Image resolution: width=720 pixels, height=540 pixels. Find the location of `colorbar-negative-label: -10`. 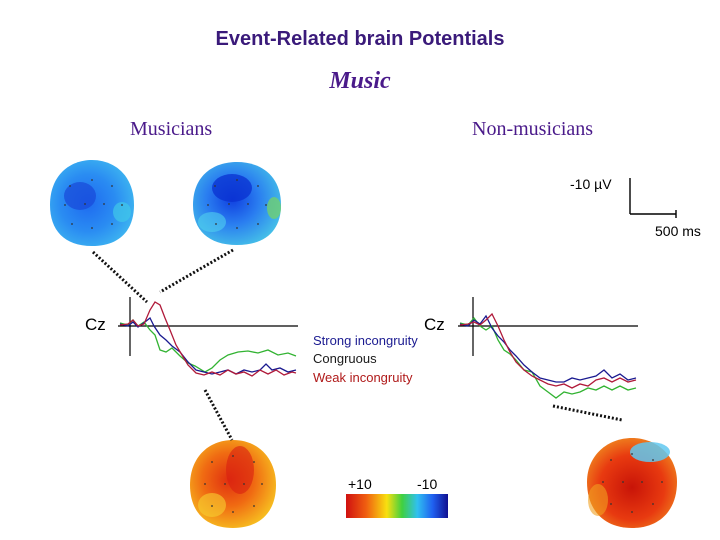

colorbar-negative-label: -10 is located at coordinates (427, 484).